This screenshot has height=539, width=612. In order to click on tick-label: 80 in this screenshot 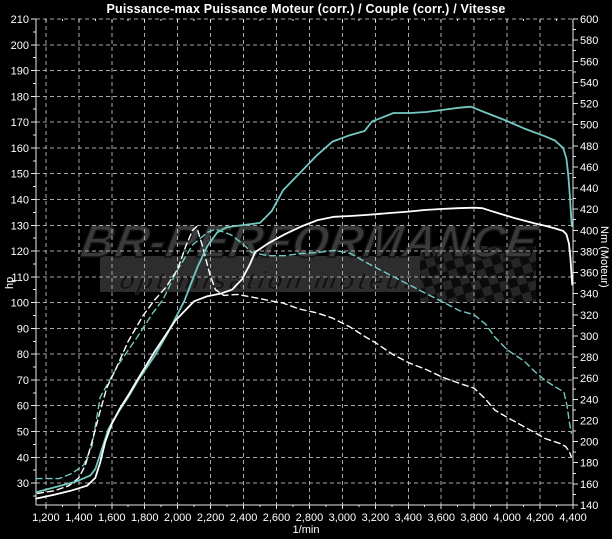, I will do `click(23, 355)`.